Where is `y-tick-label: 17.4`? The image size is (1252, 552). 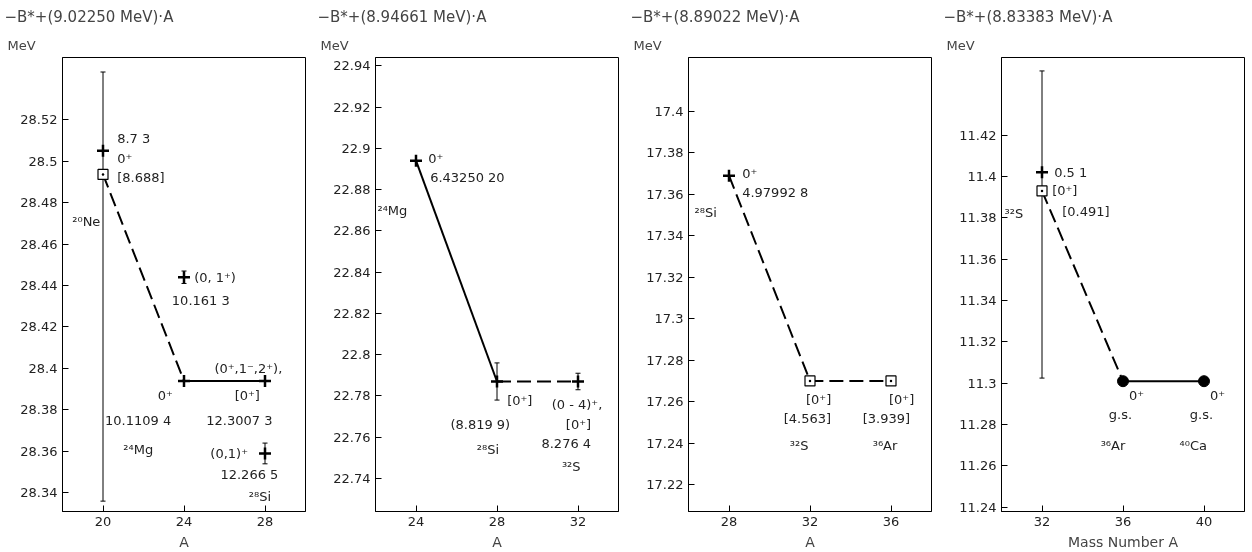 y-tick-label: 17.4 is located at coordinates (669, 111).